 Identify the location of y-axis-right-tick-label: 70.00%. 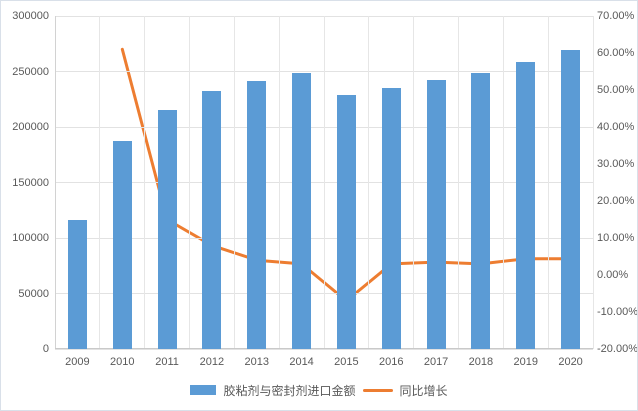
(616, 16).